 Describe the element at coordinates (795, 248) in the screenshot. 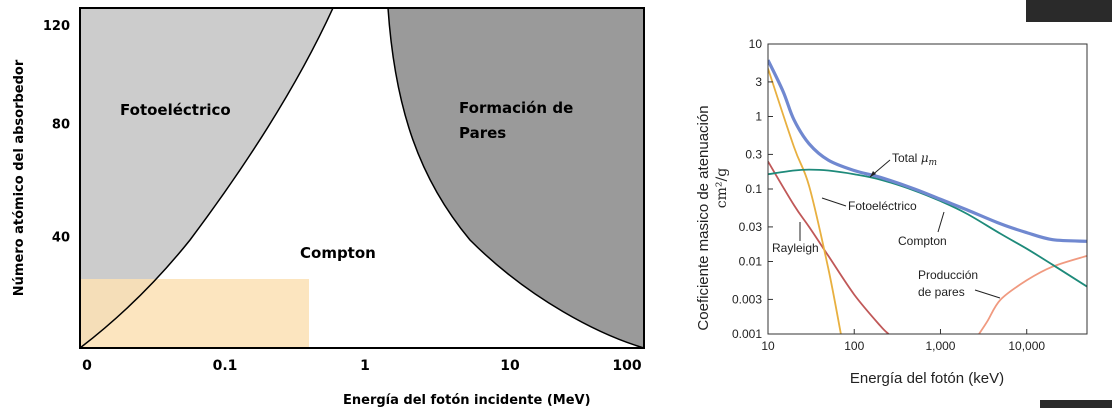

I see `annotation-rayleigh: Rayleigh` at that location.